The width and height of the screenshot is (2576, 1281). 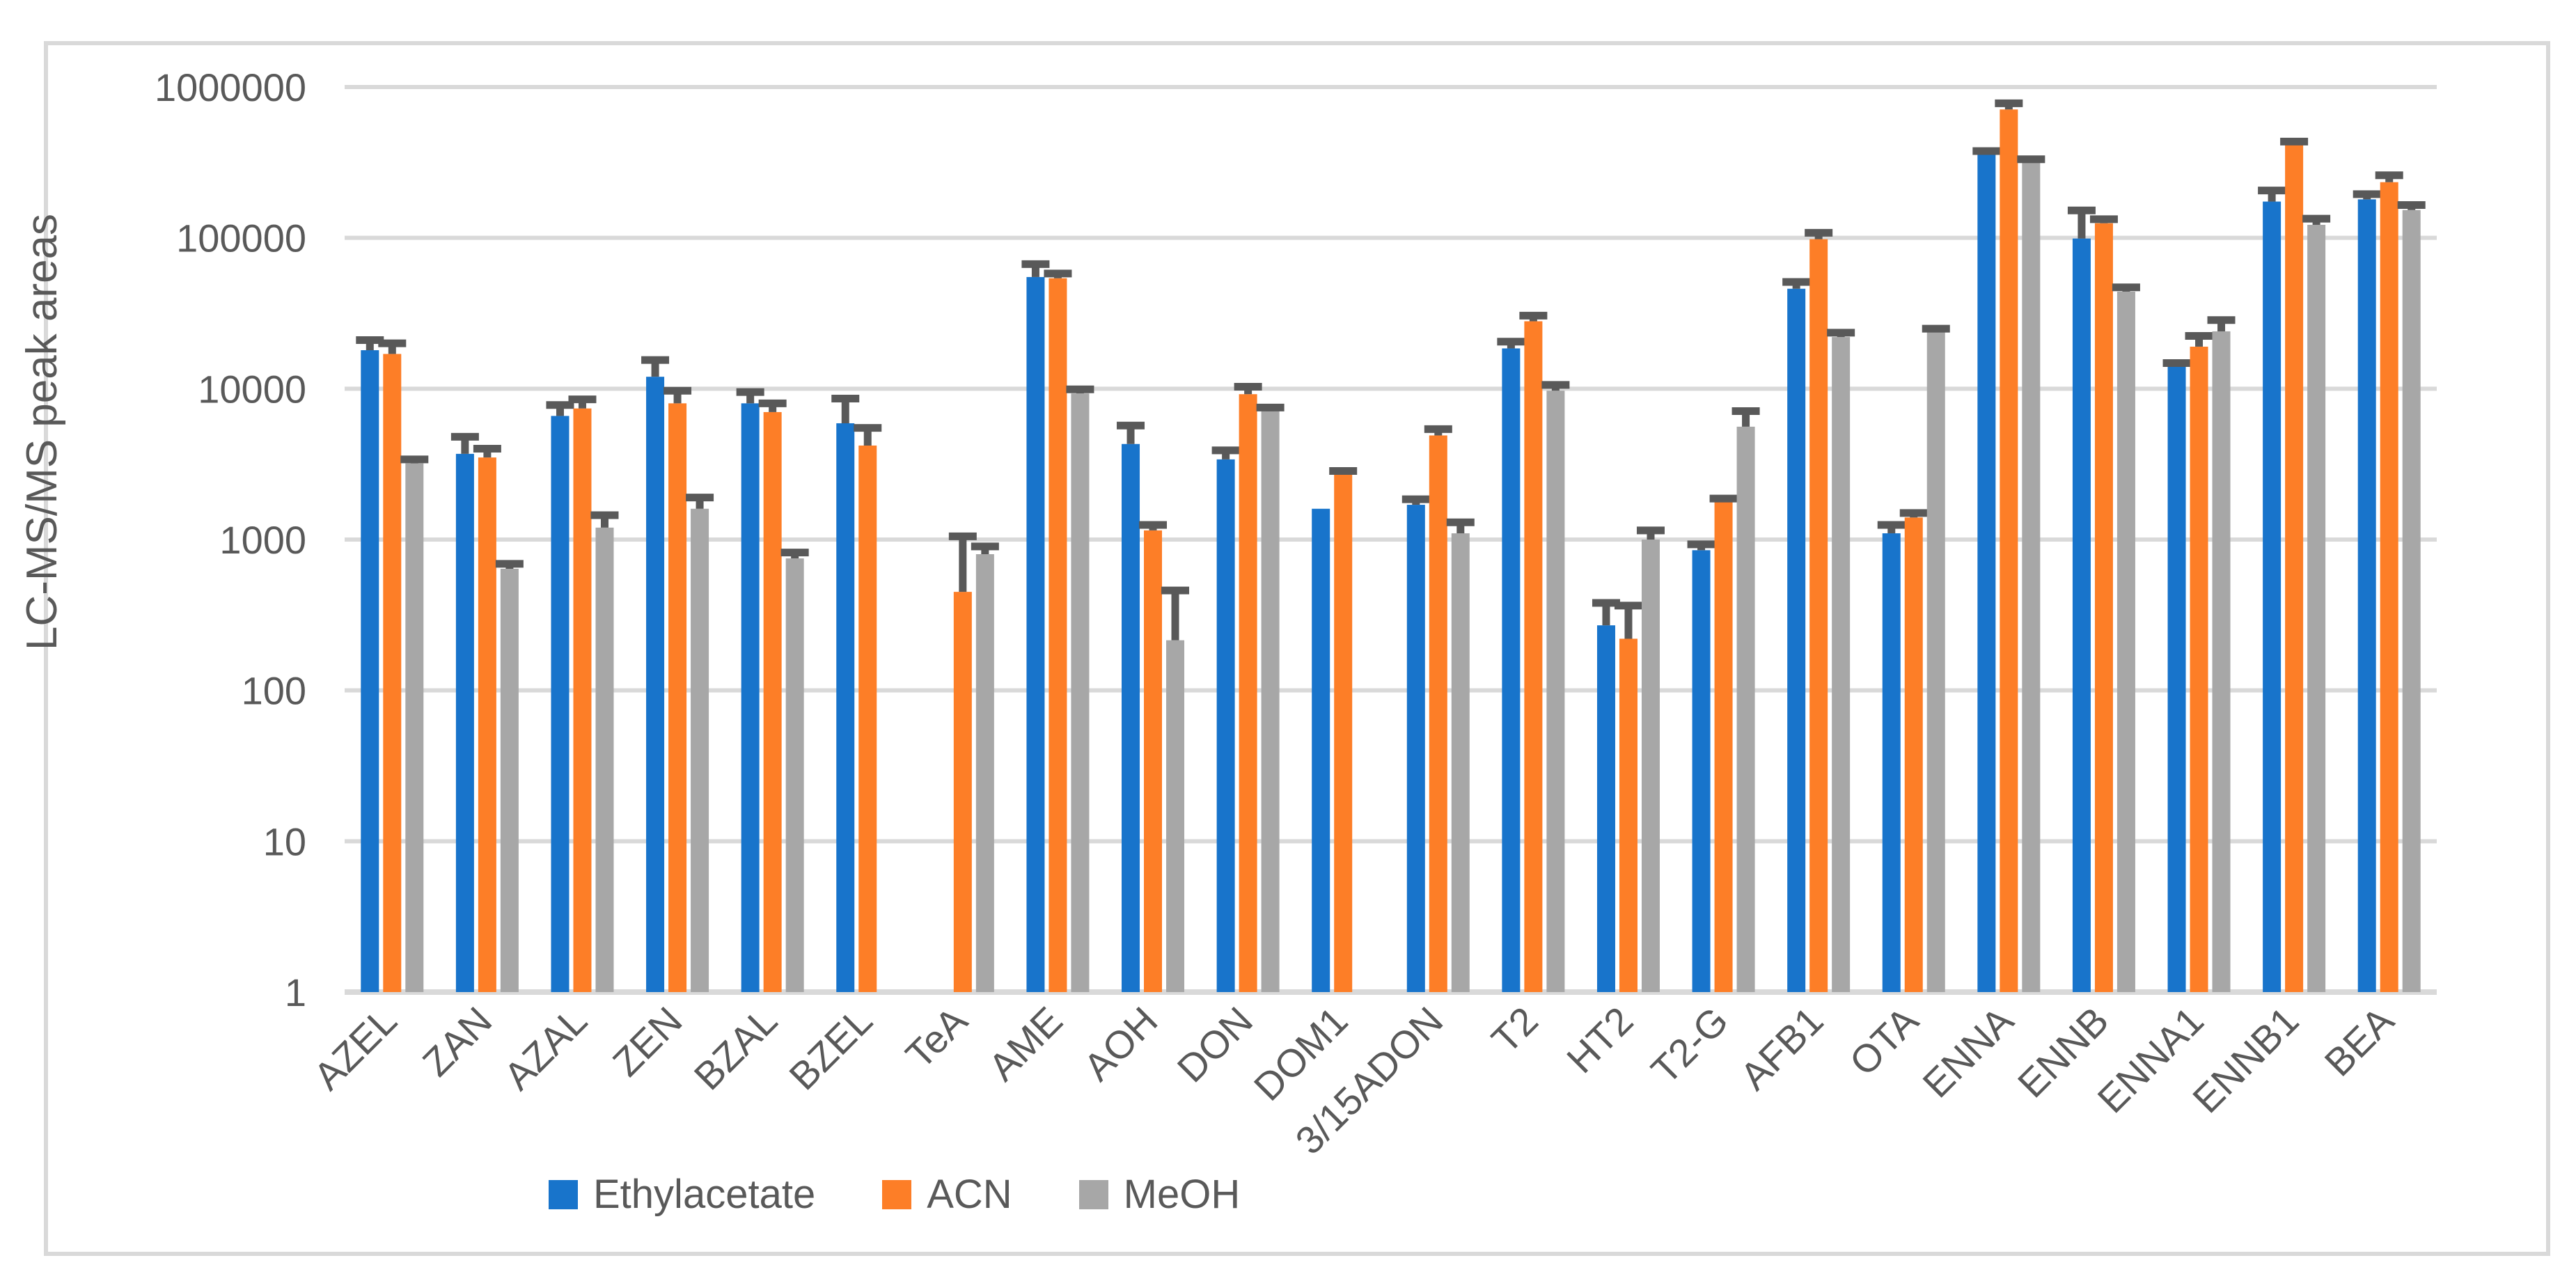 What do you see at coordinates (700, 750) in the screenshot?
I see `bar-ZEN-MeOH` at bounding box center [700, 750].